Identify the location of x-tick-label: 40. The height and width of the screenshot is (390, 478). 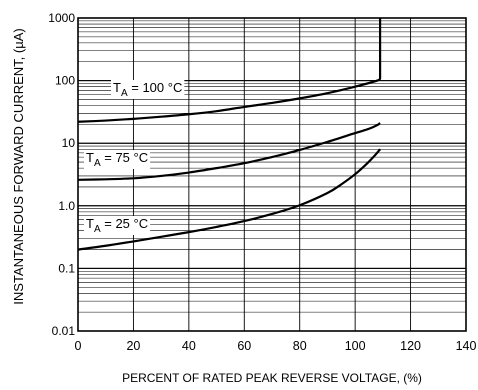
(189, 346).